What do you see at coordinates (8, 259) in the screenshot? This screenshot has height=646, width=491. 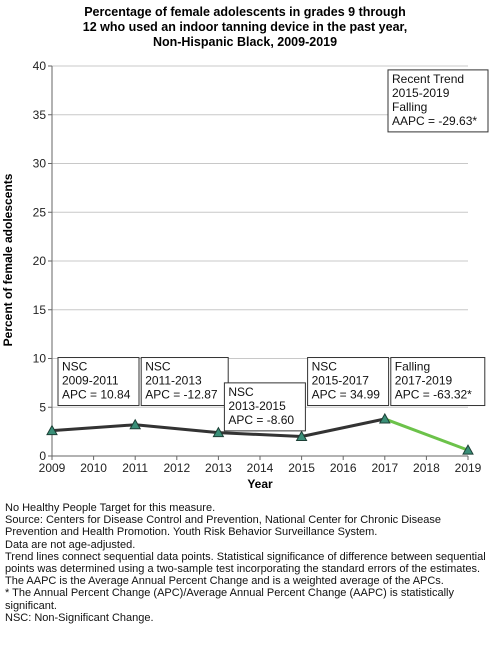 I see `y-axis-title: Percent of female adolescents` at bounding box center [8, 259].